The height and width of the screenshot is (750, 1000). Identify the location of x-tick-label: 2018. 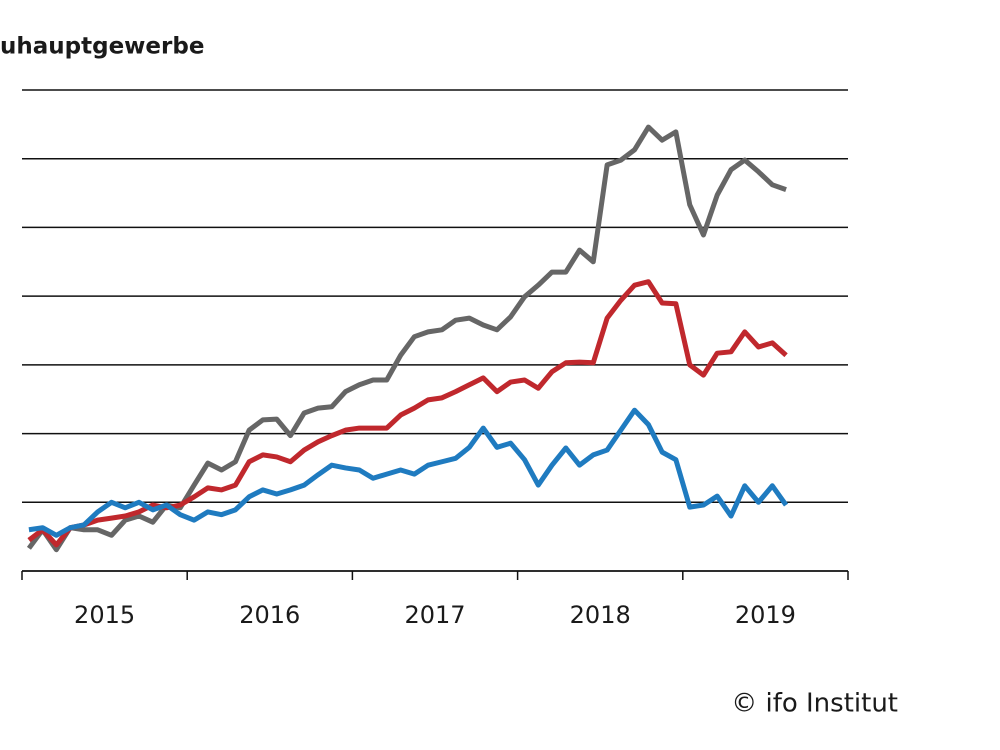
(600, 615).